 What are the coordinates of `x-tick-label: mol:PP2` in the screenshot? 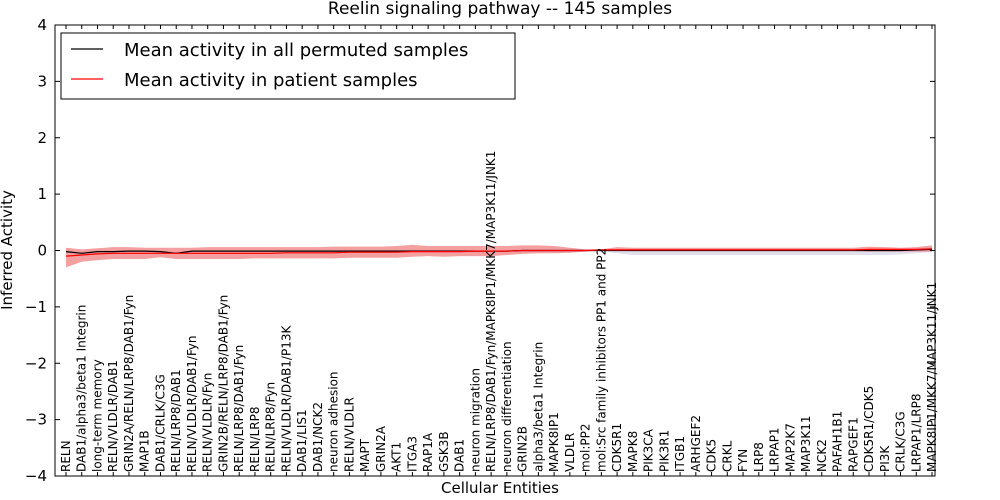 It's located at (586, 447).